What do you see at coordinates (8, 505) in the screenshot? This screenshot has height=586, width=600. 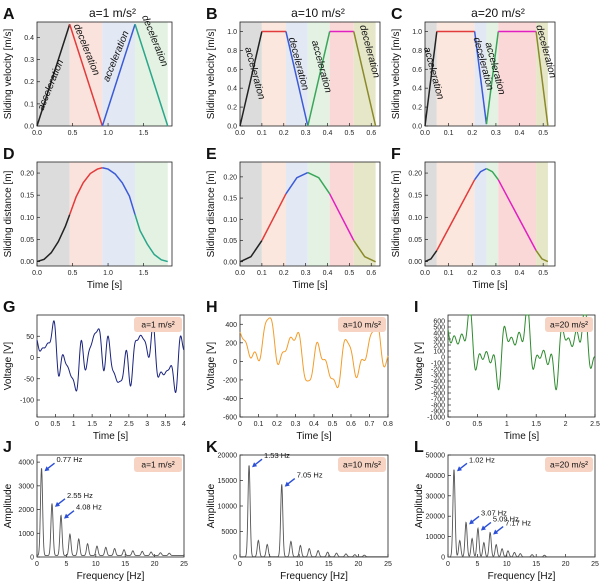 I see `y-axis-label: Amplitude` at bounding box center [8, 505].